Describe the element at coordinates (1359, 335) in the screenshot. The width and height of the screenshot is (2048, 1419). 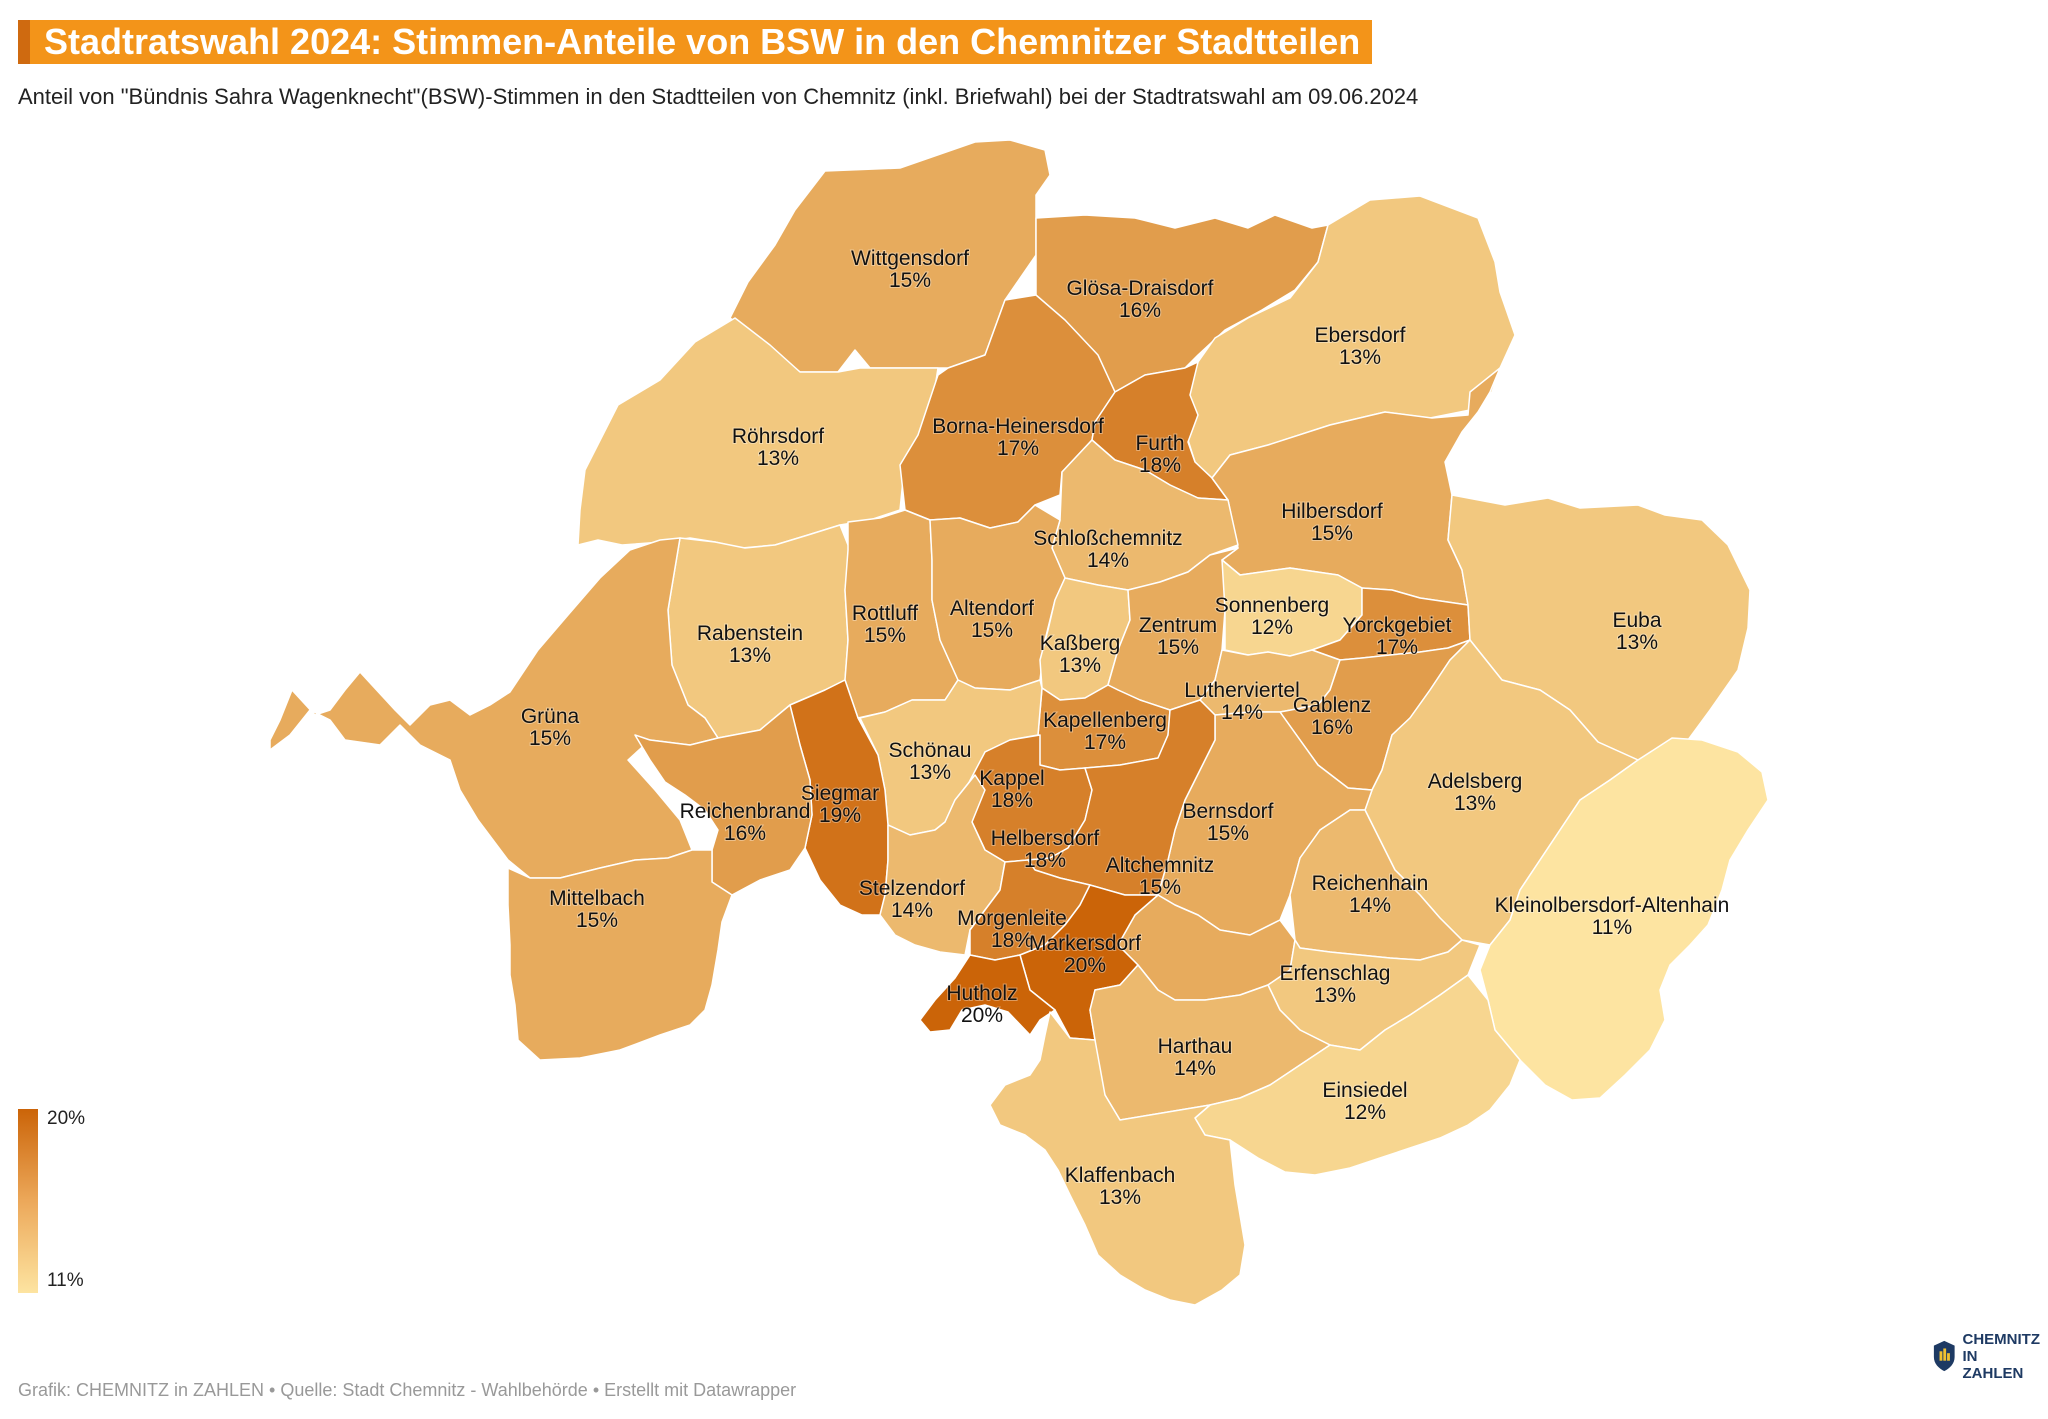
I see `district-name-label: Ebersdorf` at that location.